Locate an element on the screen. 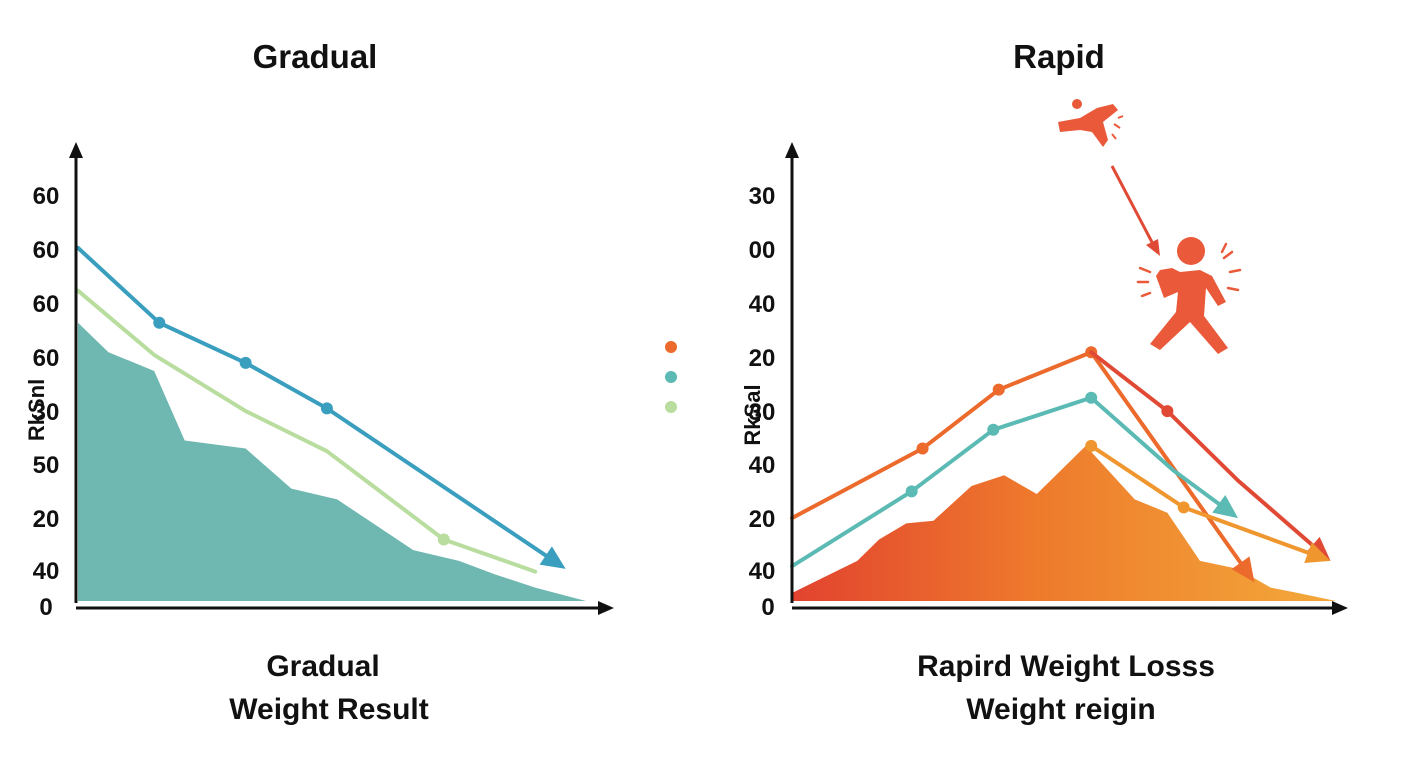 The width and height of the screenshot is (1408, 768). series-arrowhead-blue is located at coordinates (552, 557).